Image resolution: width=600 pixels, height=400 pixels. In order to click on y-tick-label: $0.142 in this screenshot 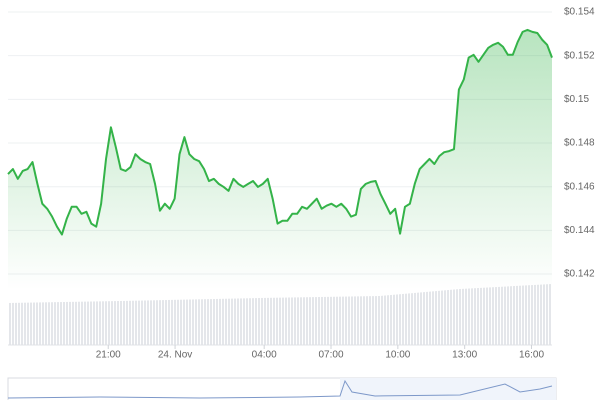, I will do `click(579, 274)`.